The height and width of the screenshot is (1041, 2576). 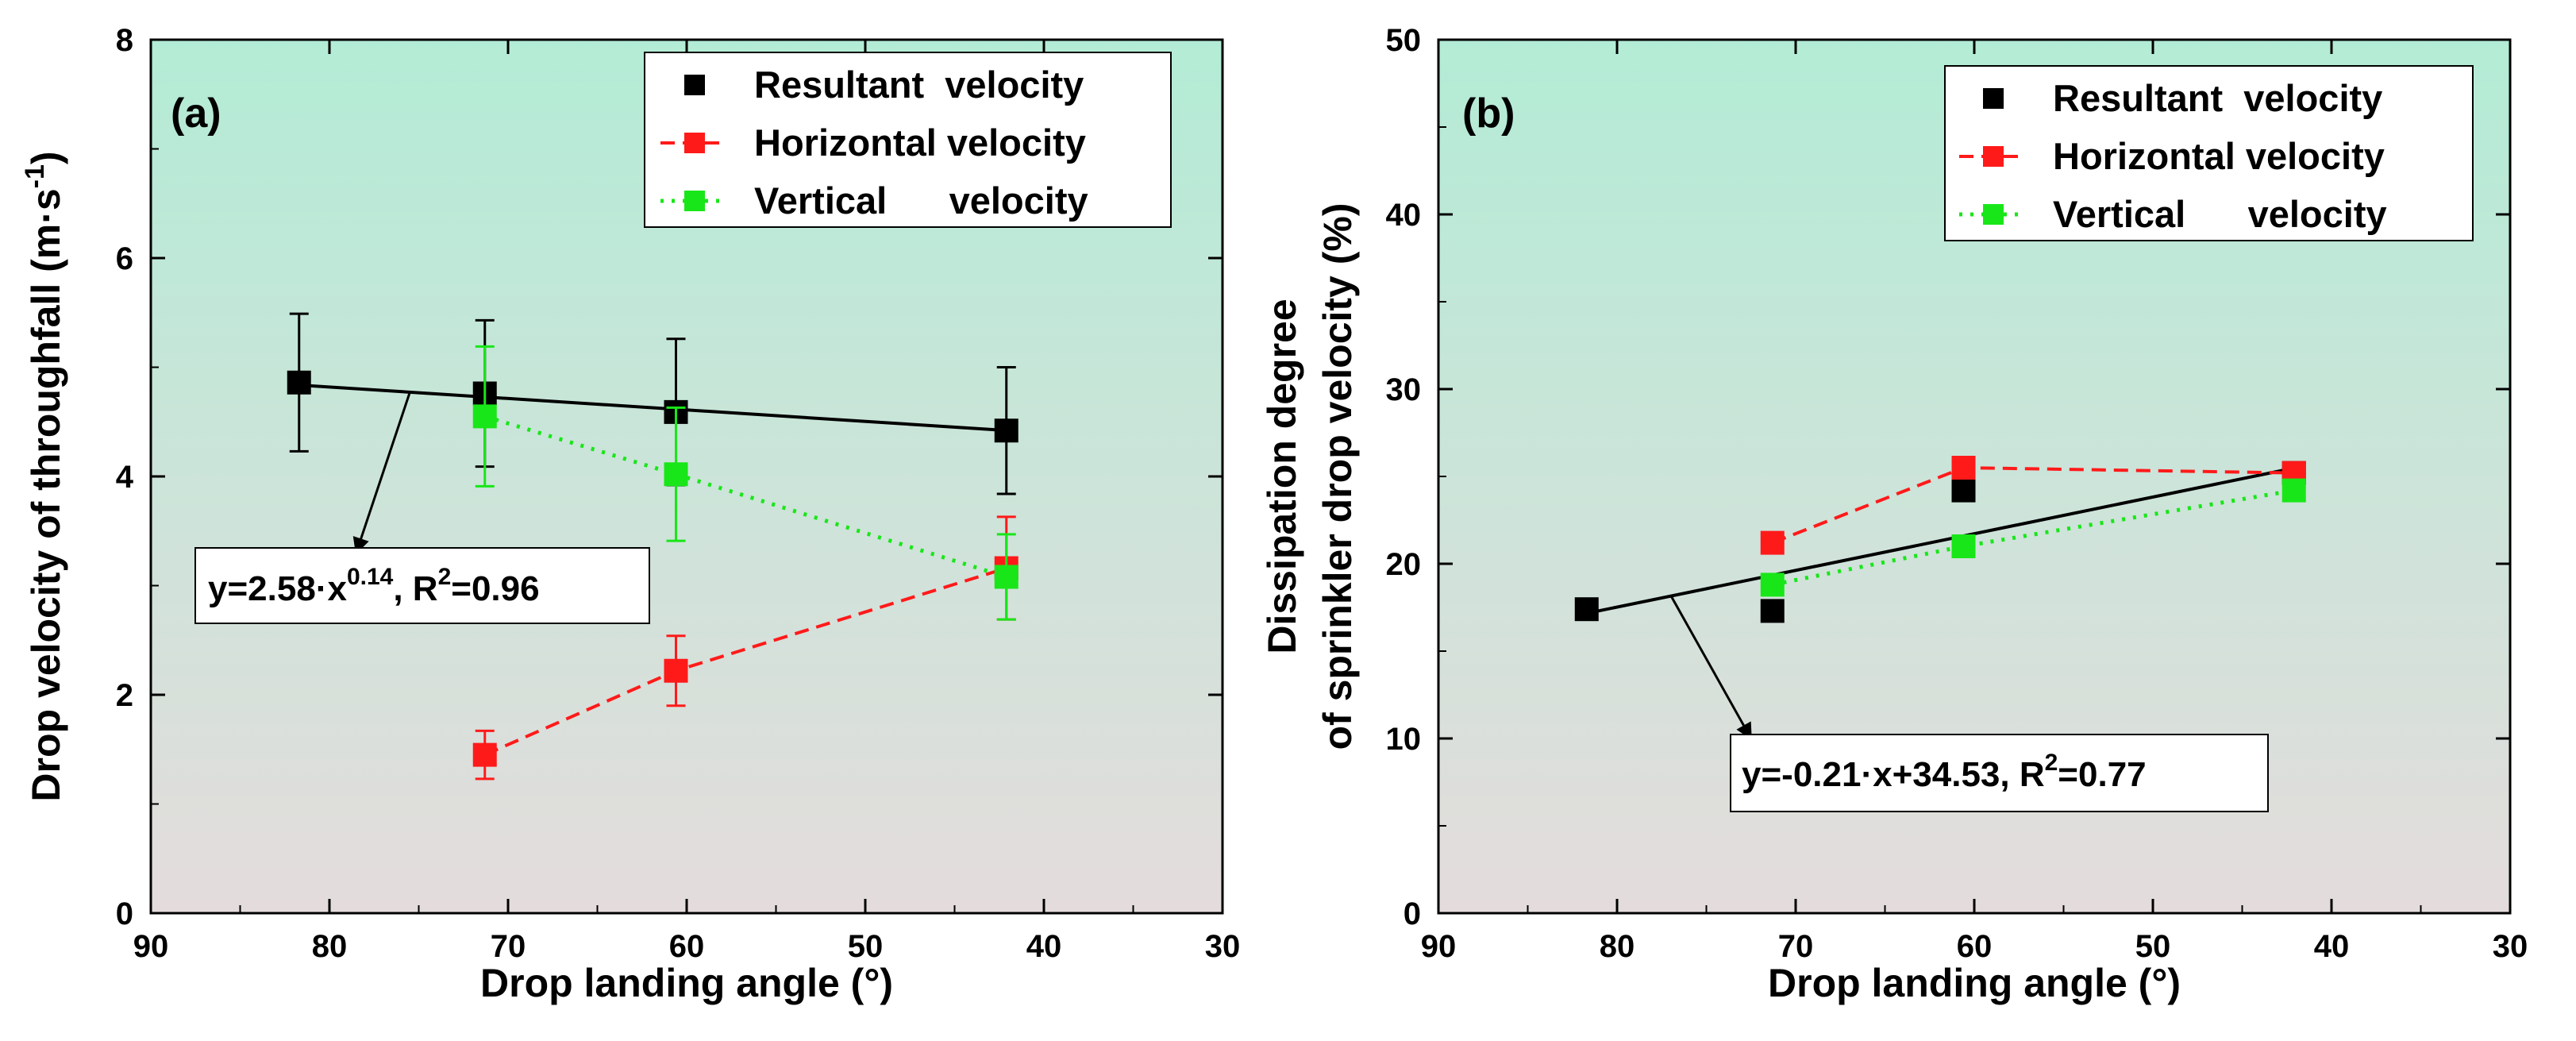 I want to click on y-tick-label-b: 20, so click(x=1404, y=564).